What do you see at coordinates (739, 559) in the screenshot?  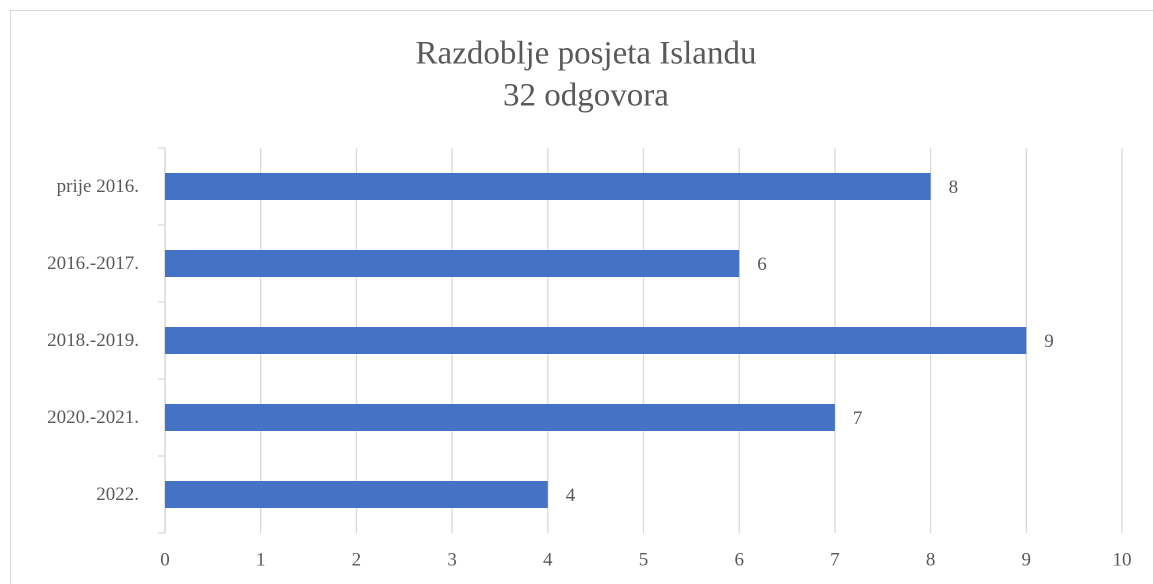 I see `x-tick-label: 6` at bounding box center [739, 559].